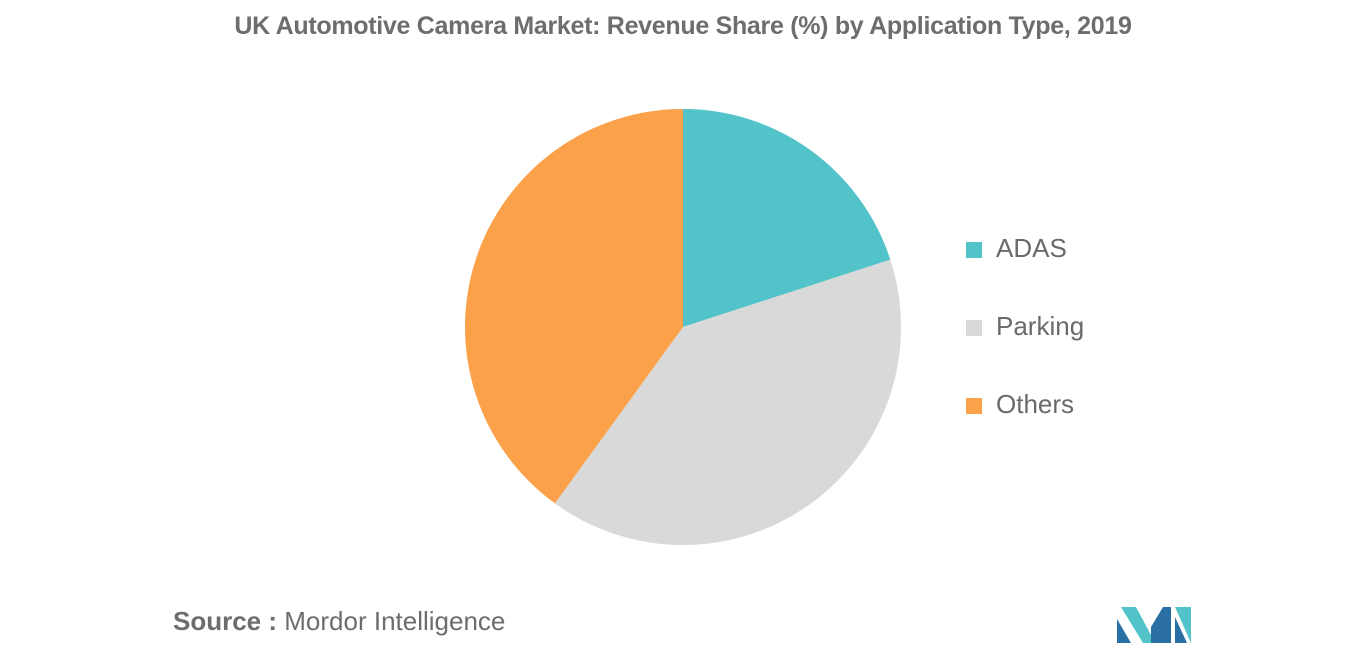  I want to click on source-note: Source : Mordor Intelligence, so click(339, 621).